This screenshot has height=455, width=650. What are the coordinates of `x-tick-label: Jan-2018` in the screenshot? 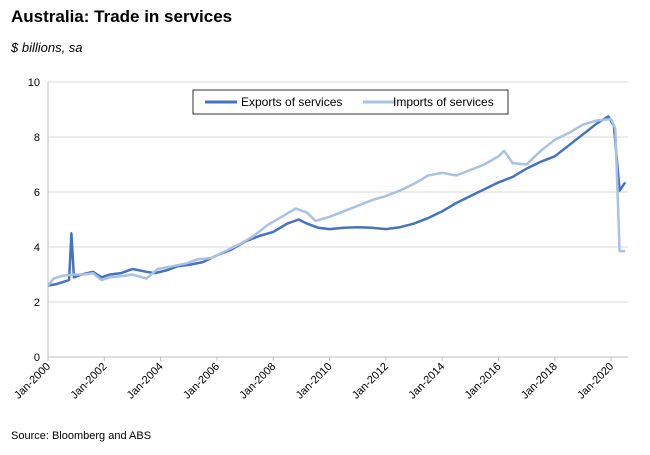 It's located at (539, 381).